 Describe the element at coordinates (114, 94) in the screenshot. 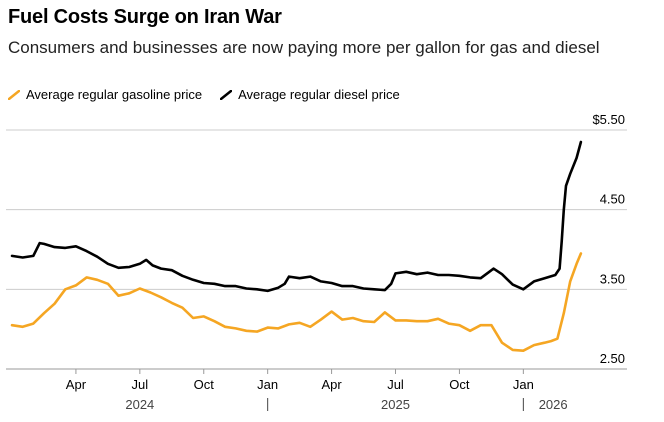

I see `legend-label-gasoline: Average regular gasoline price` at that location.